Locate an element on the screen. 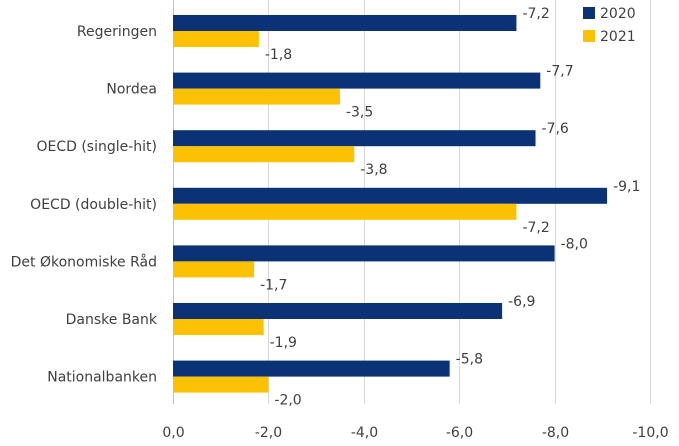 The width and height of the screenshot is (679, 446). legend-label-2021: 2021 is located at coordinates (618, 37).